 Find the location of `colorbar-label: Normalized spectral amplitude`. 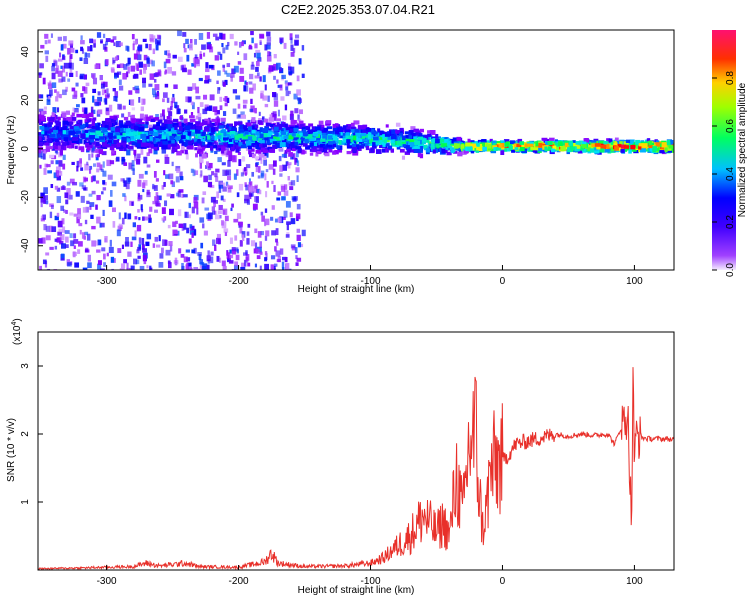

colorbar-label: Normalized spectral amplitude is located at coordinates (742, 149).